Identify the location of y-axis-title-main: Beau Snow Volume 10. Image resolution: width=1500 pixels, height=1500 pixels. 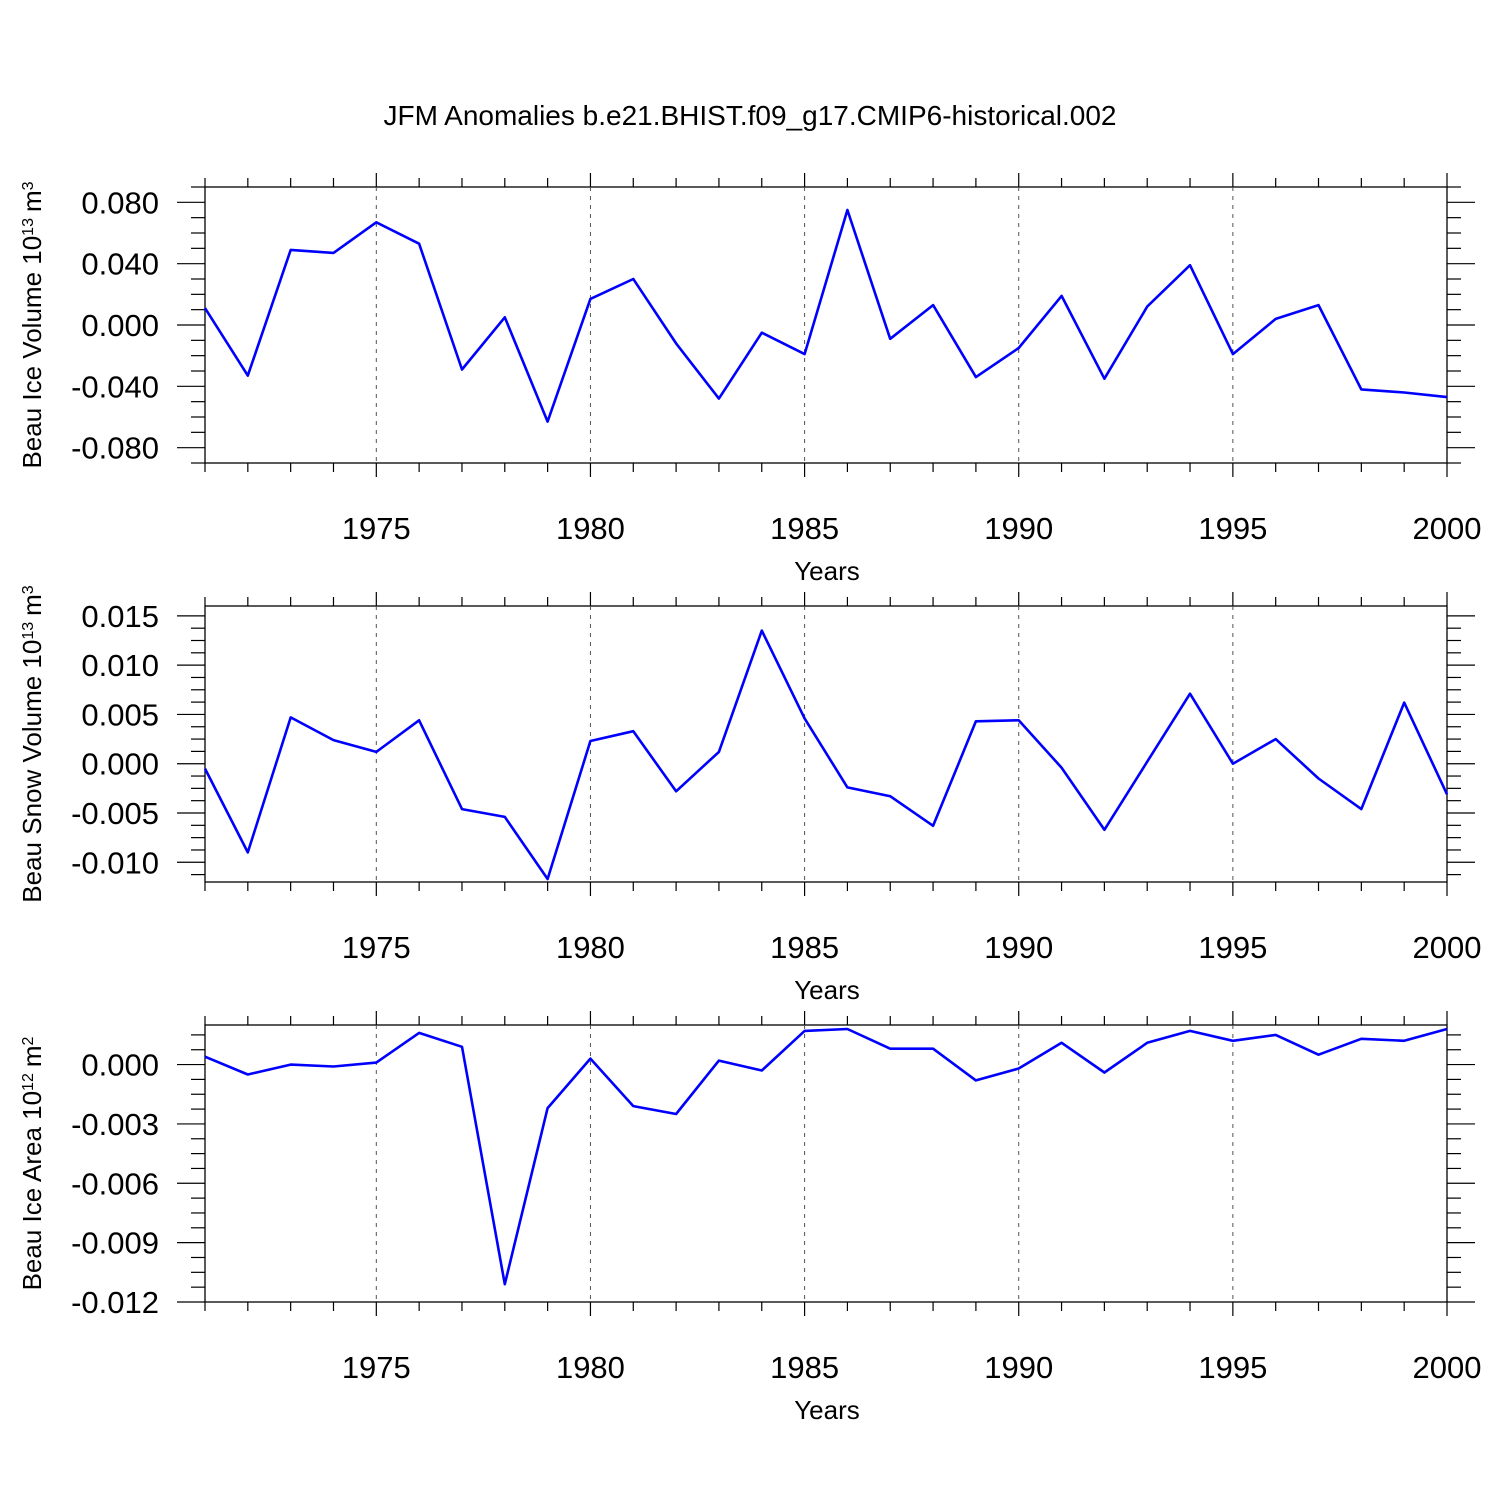
(32, 771).